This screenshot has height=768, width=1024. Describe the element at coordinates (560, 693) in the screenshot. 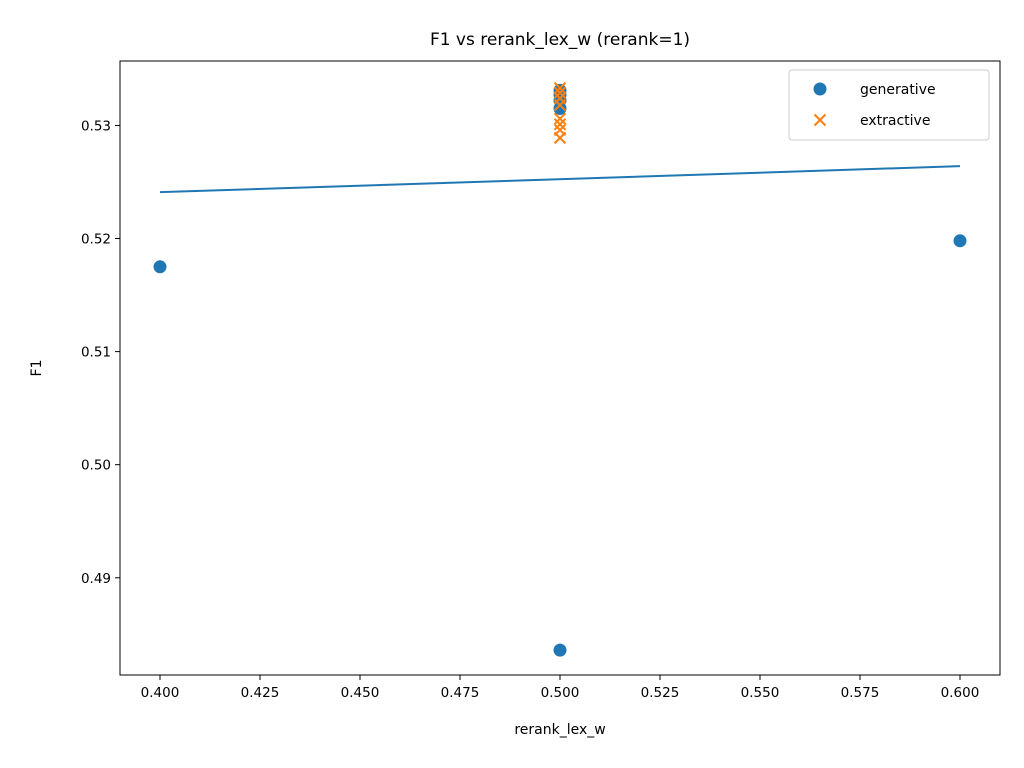

I see `x-tick-label: 0.500` at that location.